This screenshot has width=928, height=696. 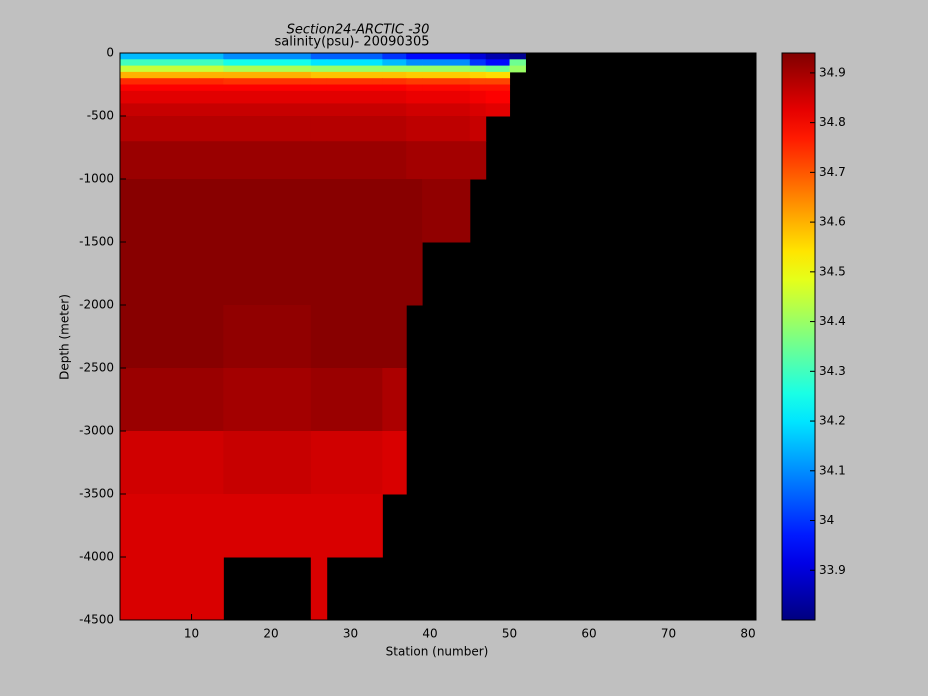 I want to click on y-tick-label: -3500, so click(x=96, y=494).